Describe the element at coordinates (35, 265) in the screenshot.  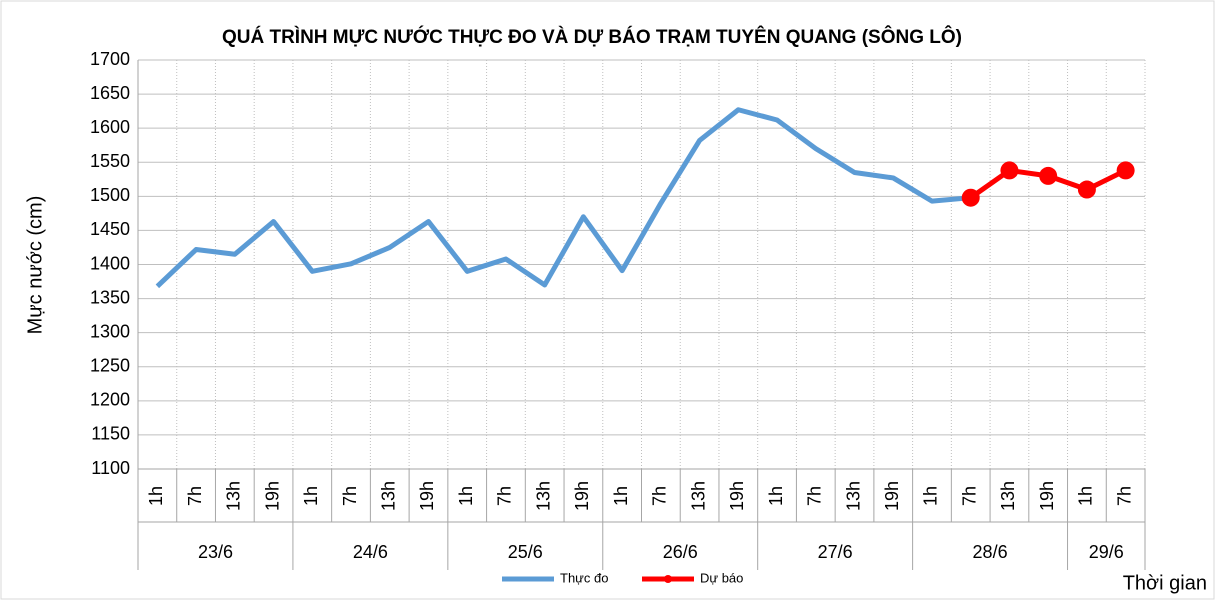
I see `y-axis-title: Mực nước (cm)` at that location.